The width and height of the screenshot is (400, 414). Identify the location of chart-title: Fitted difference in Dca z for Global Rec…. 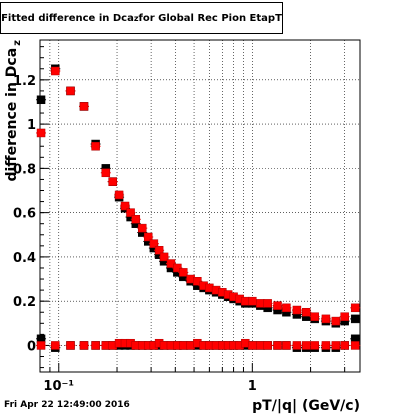
(141, 18).